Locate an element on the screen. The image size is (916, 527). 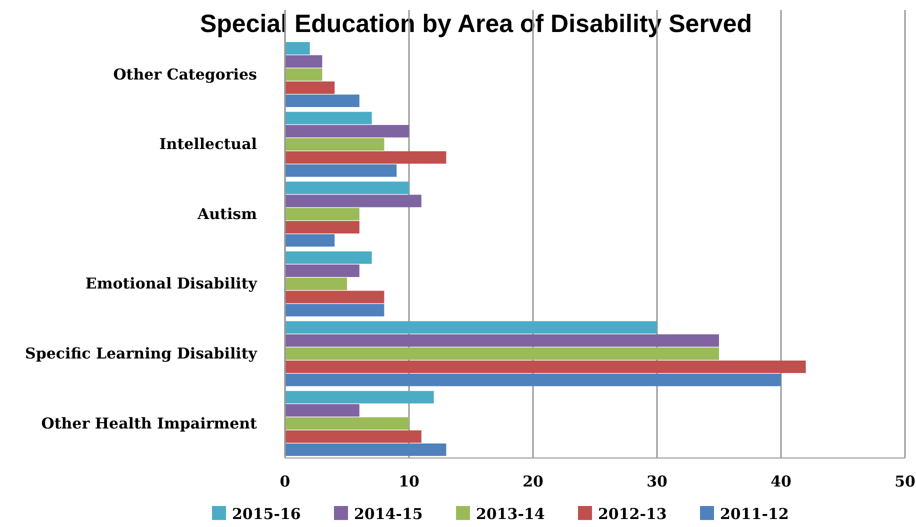
chart-title: Special Education by Area of Disability Served is located at coordinates (476, 24).